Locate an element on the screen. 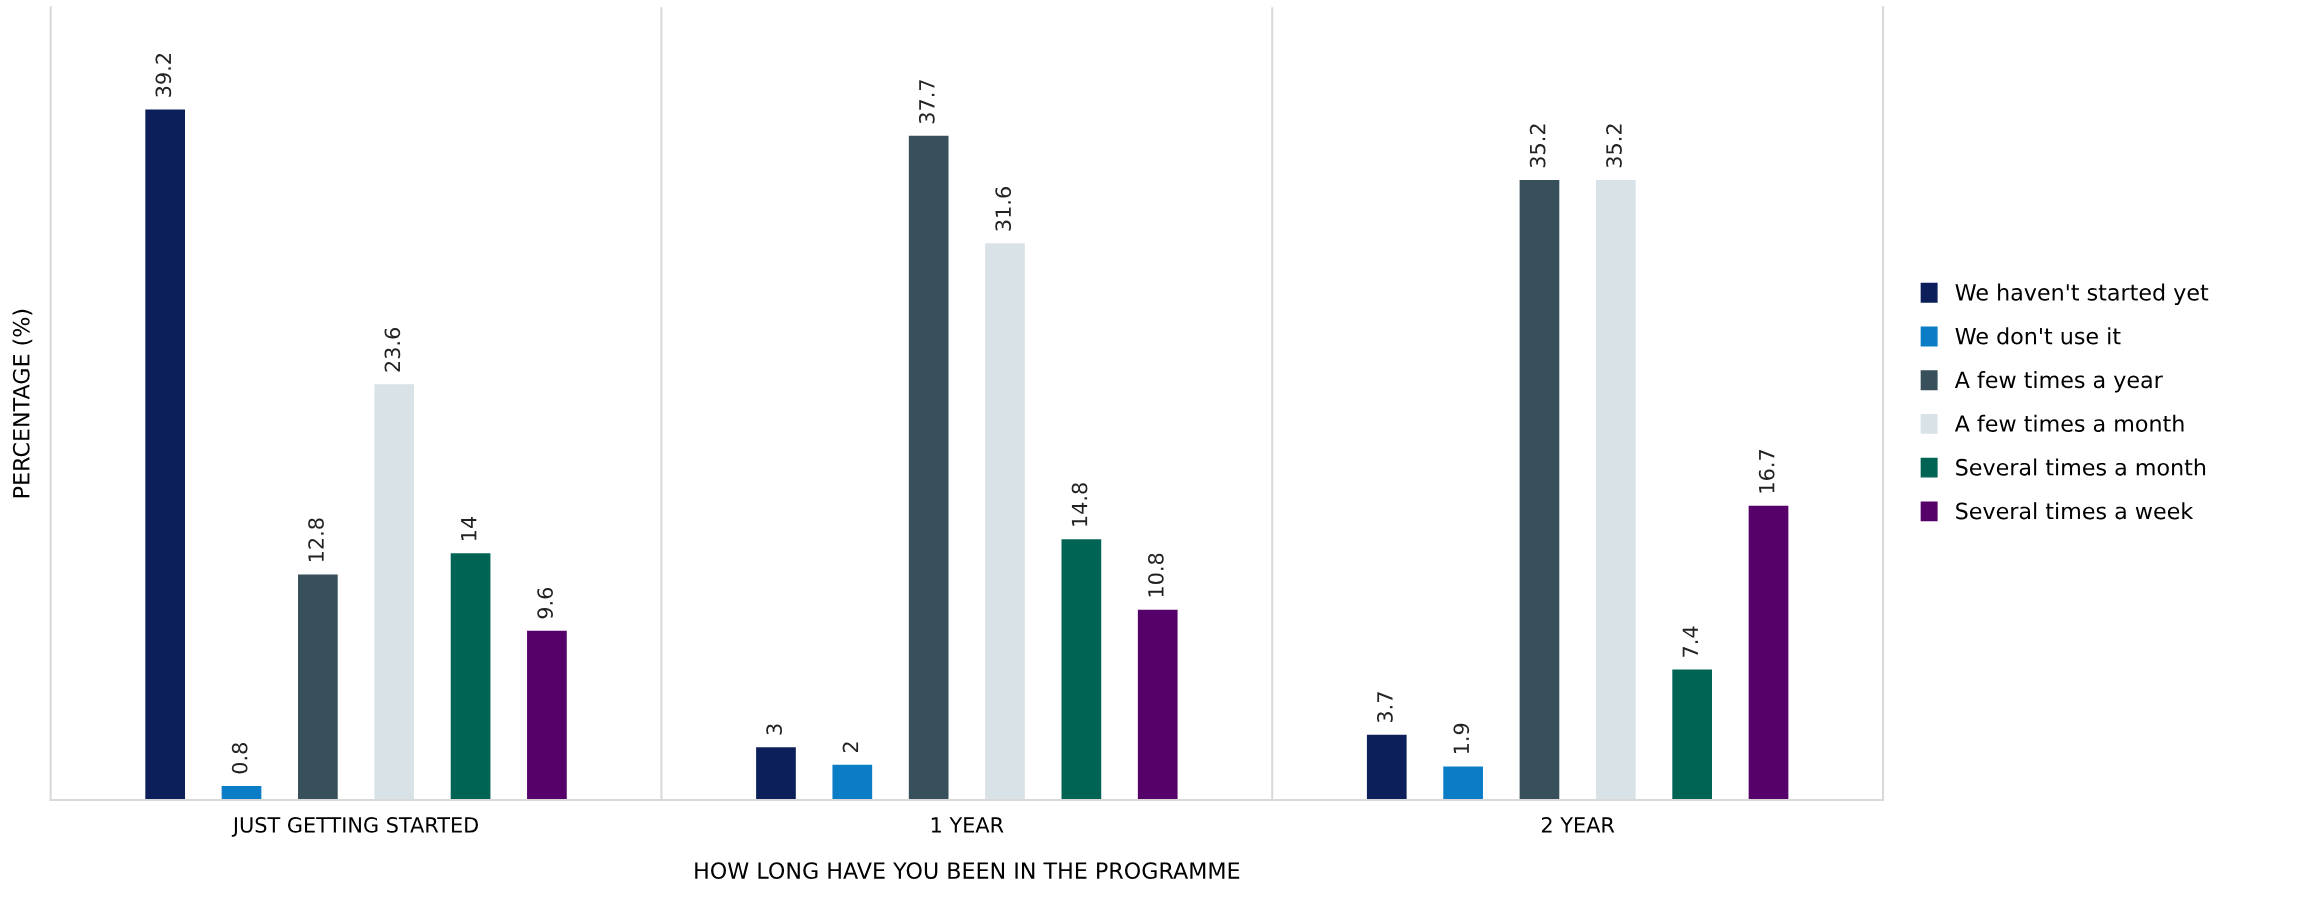  data-label: 14.8 is located at coordinates (1079, 504).